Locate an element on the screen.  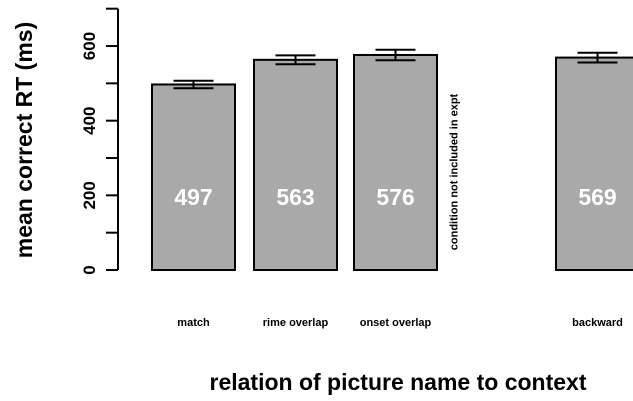
x-category-label: rime overlap is located at coordinates (296, 323).